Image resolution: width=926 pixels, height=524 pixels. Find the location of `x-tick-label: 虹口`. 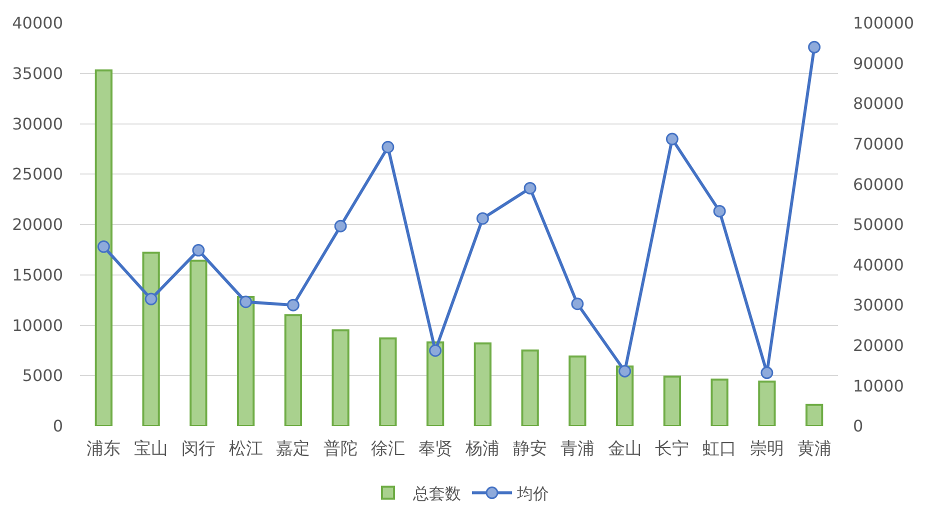

x-tick-label: 虹口 is located at coordinates (719, 449).